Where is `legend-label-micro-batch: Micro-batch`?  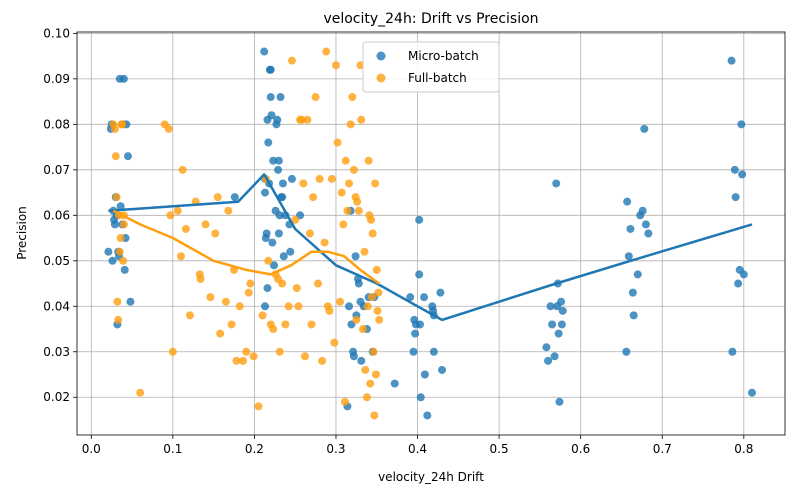
legend-label-micro-batch: Micro-batch is located at coordinates (443, 56).